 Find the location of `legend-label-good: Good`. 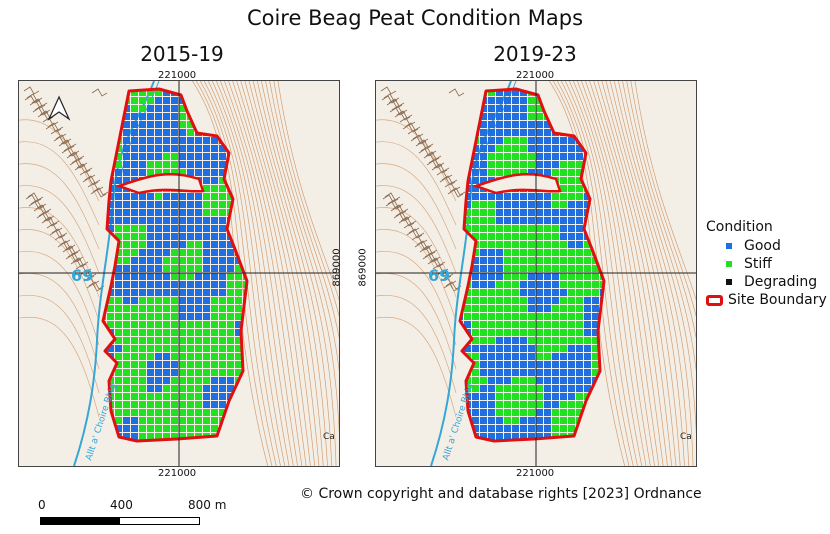

legend-label-good: Good is located at coordinates (762, 246).